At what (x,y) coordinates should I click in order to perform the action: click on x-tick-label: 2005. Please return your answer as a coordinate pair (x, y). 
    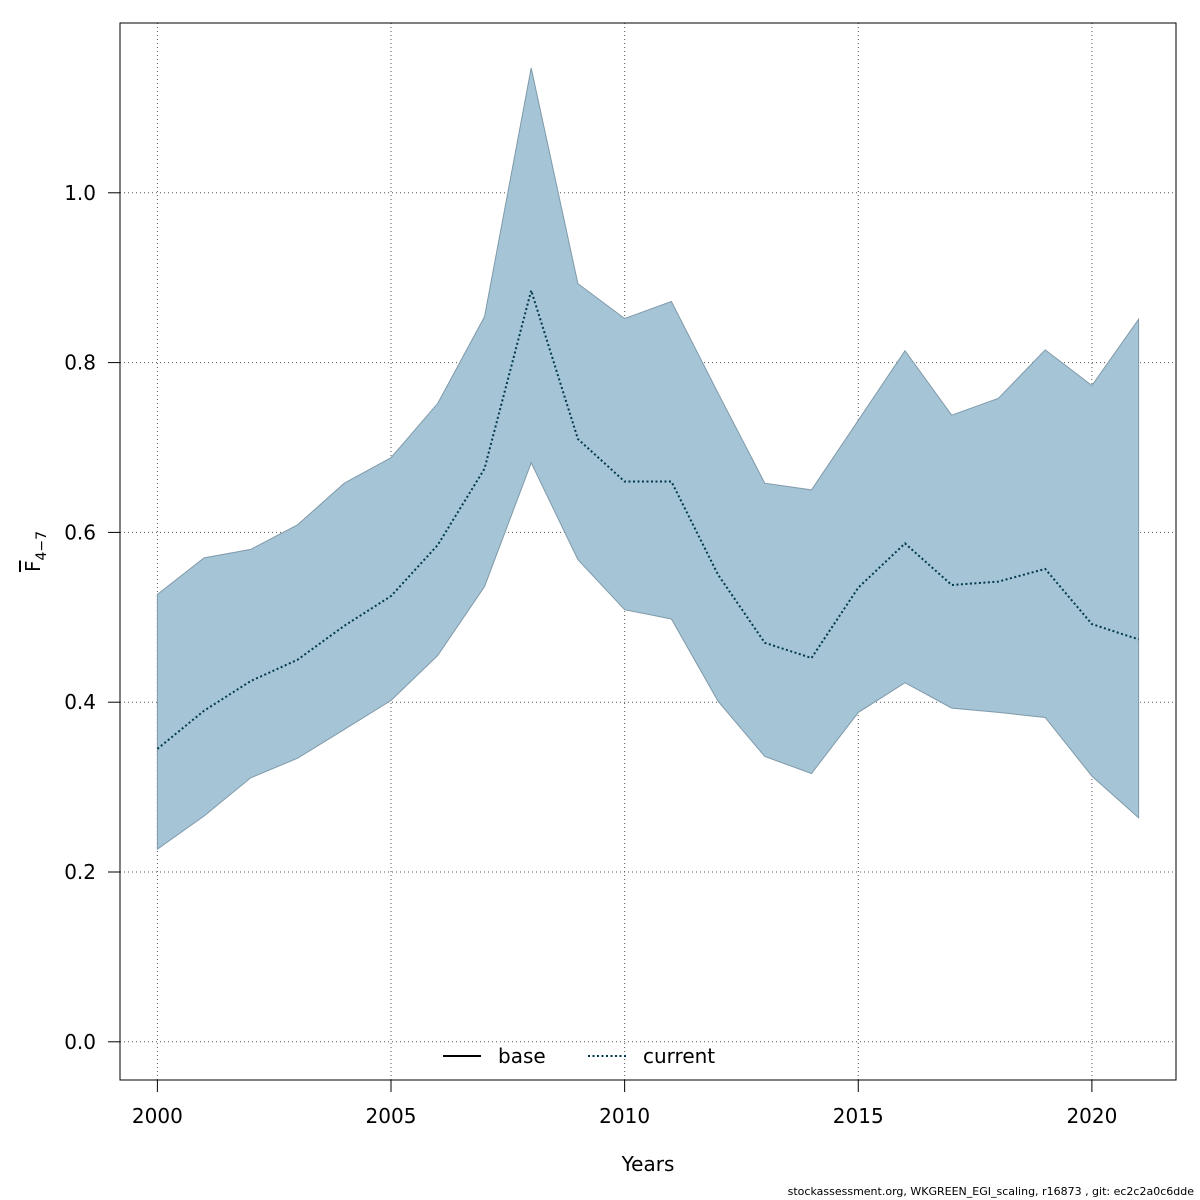
    Looking at the image, I should click on (391, 1116).